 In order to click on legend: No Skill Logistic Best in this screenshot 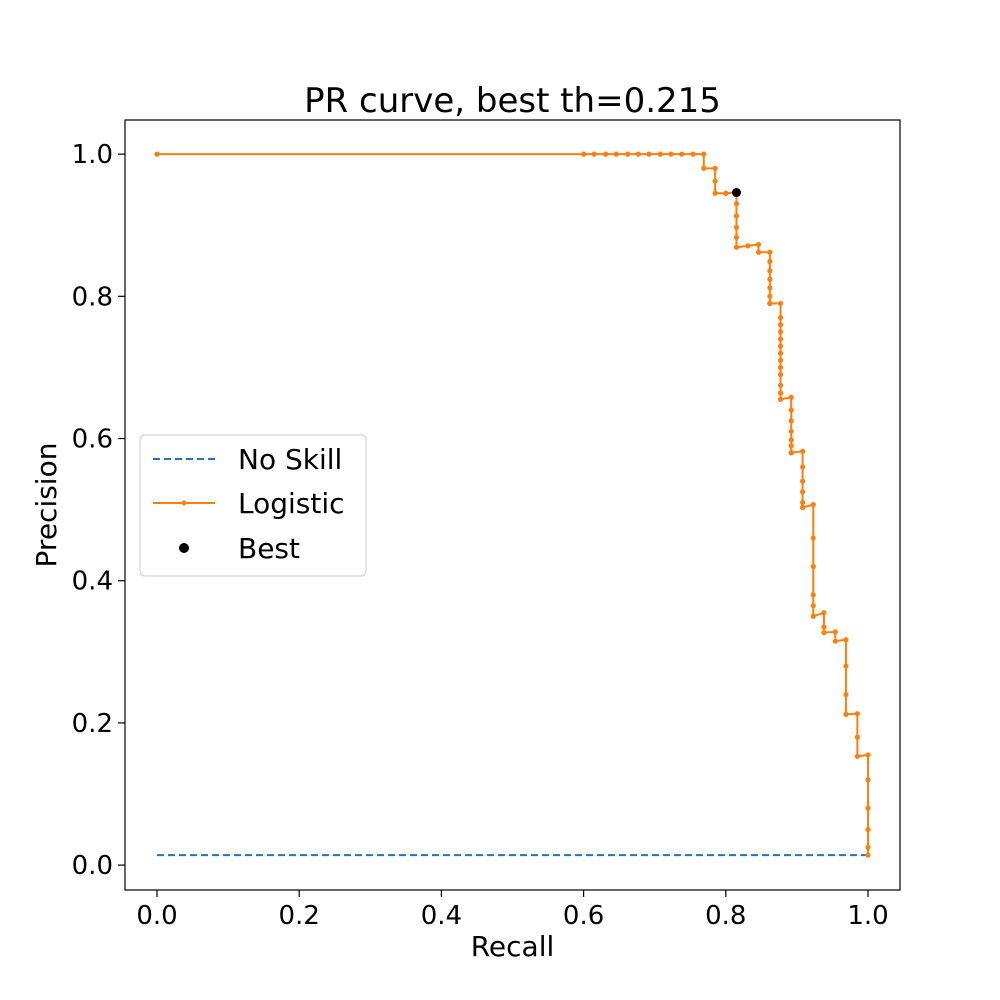, I will do `click(253, 505)`.